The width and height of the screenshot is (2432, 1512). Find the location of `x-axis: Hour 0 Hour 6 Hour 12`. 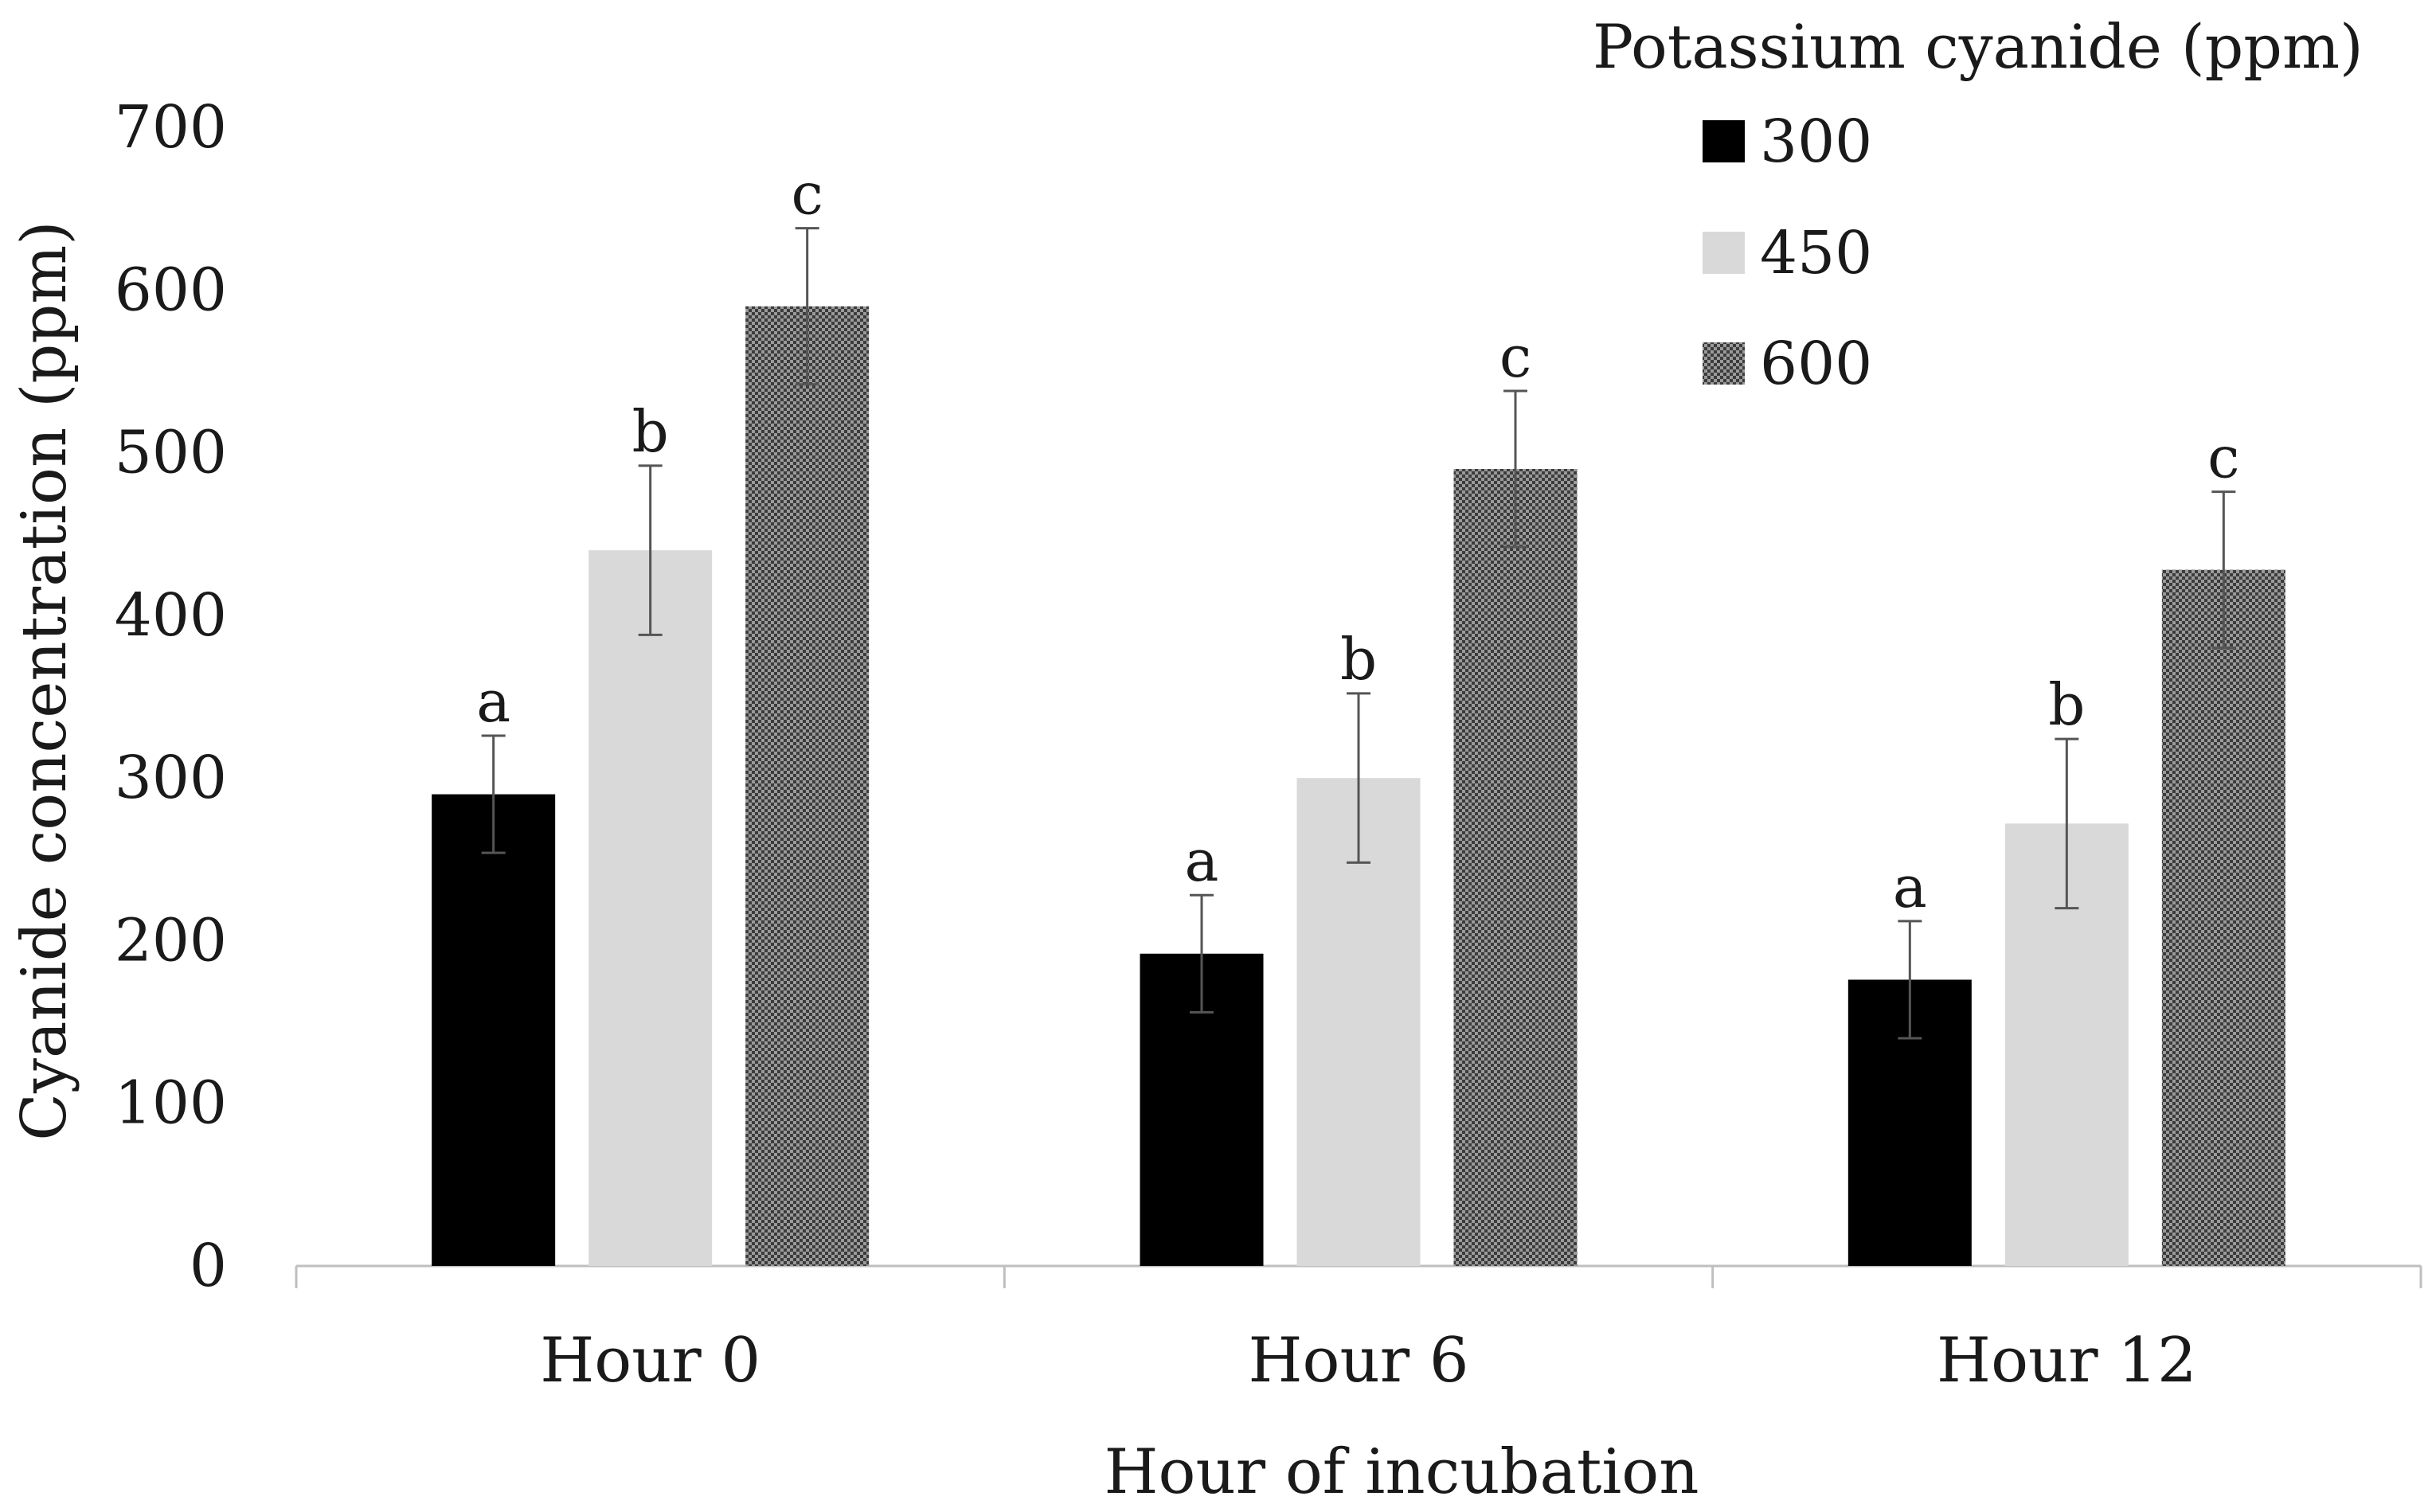

x-axis: Hour 0 Hour 6 Hour 12 is located at coordinates (1358, 1330).